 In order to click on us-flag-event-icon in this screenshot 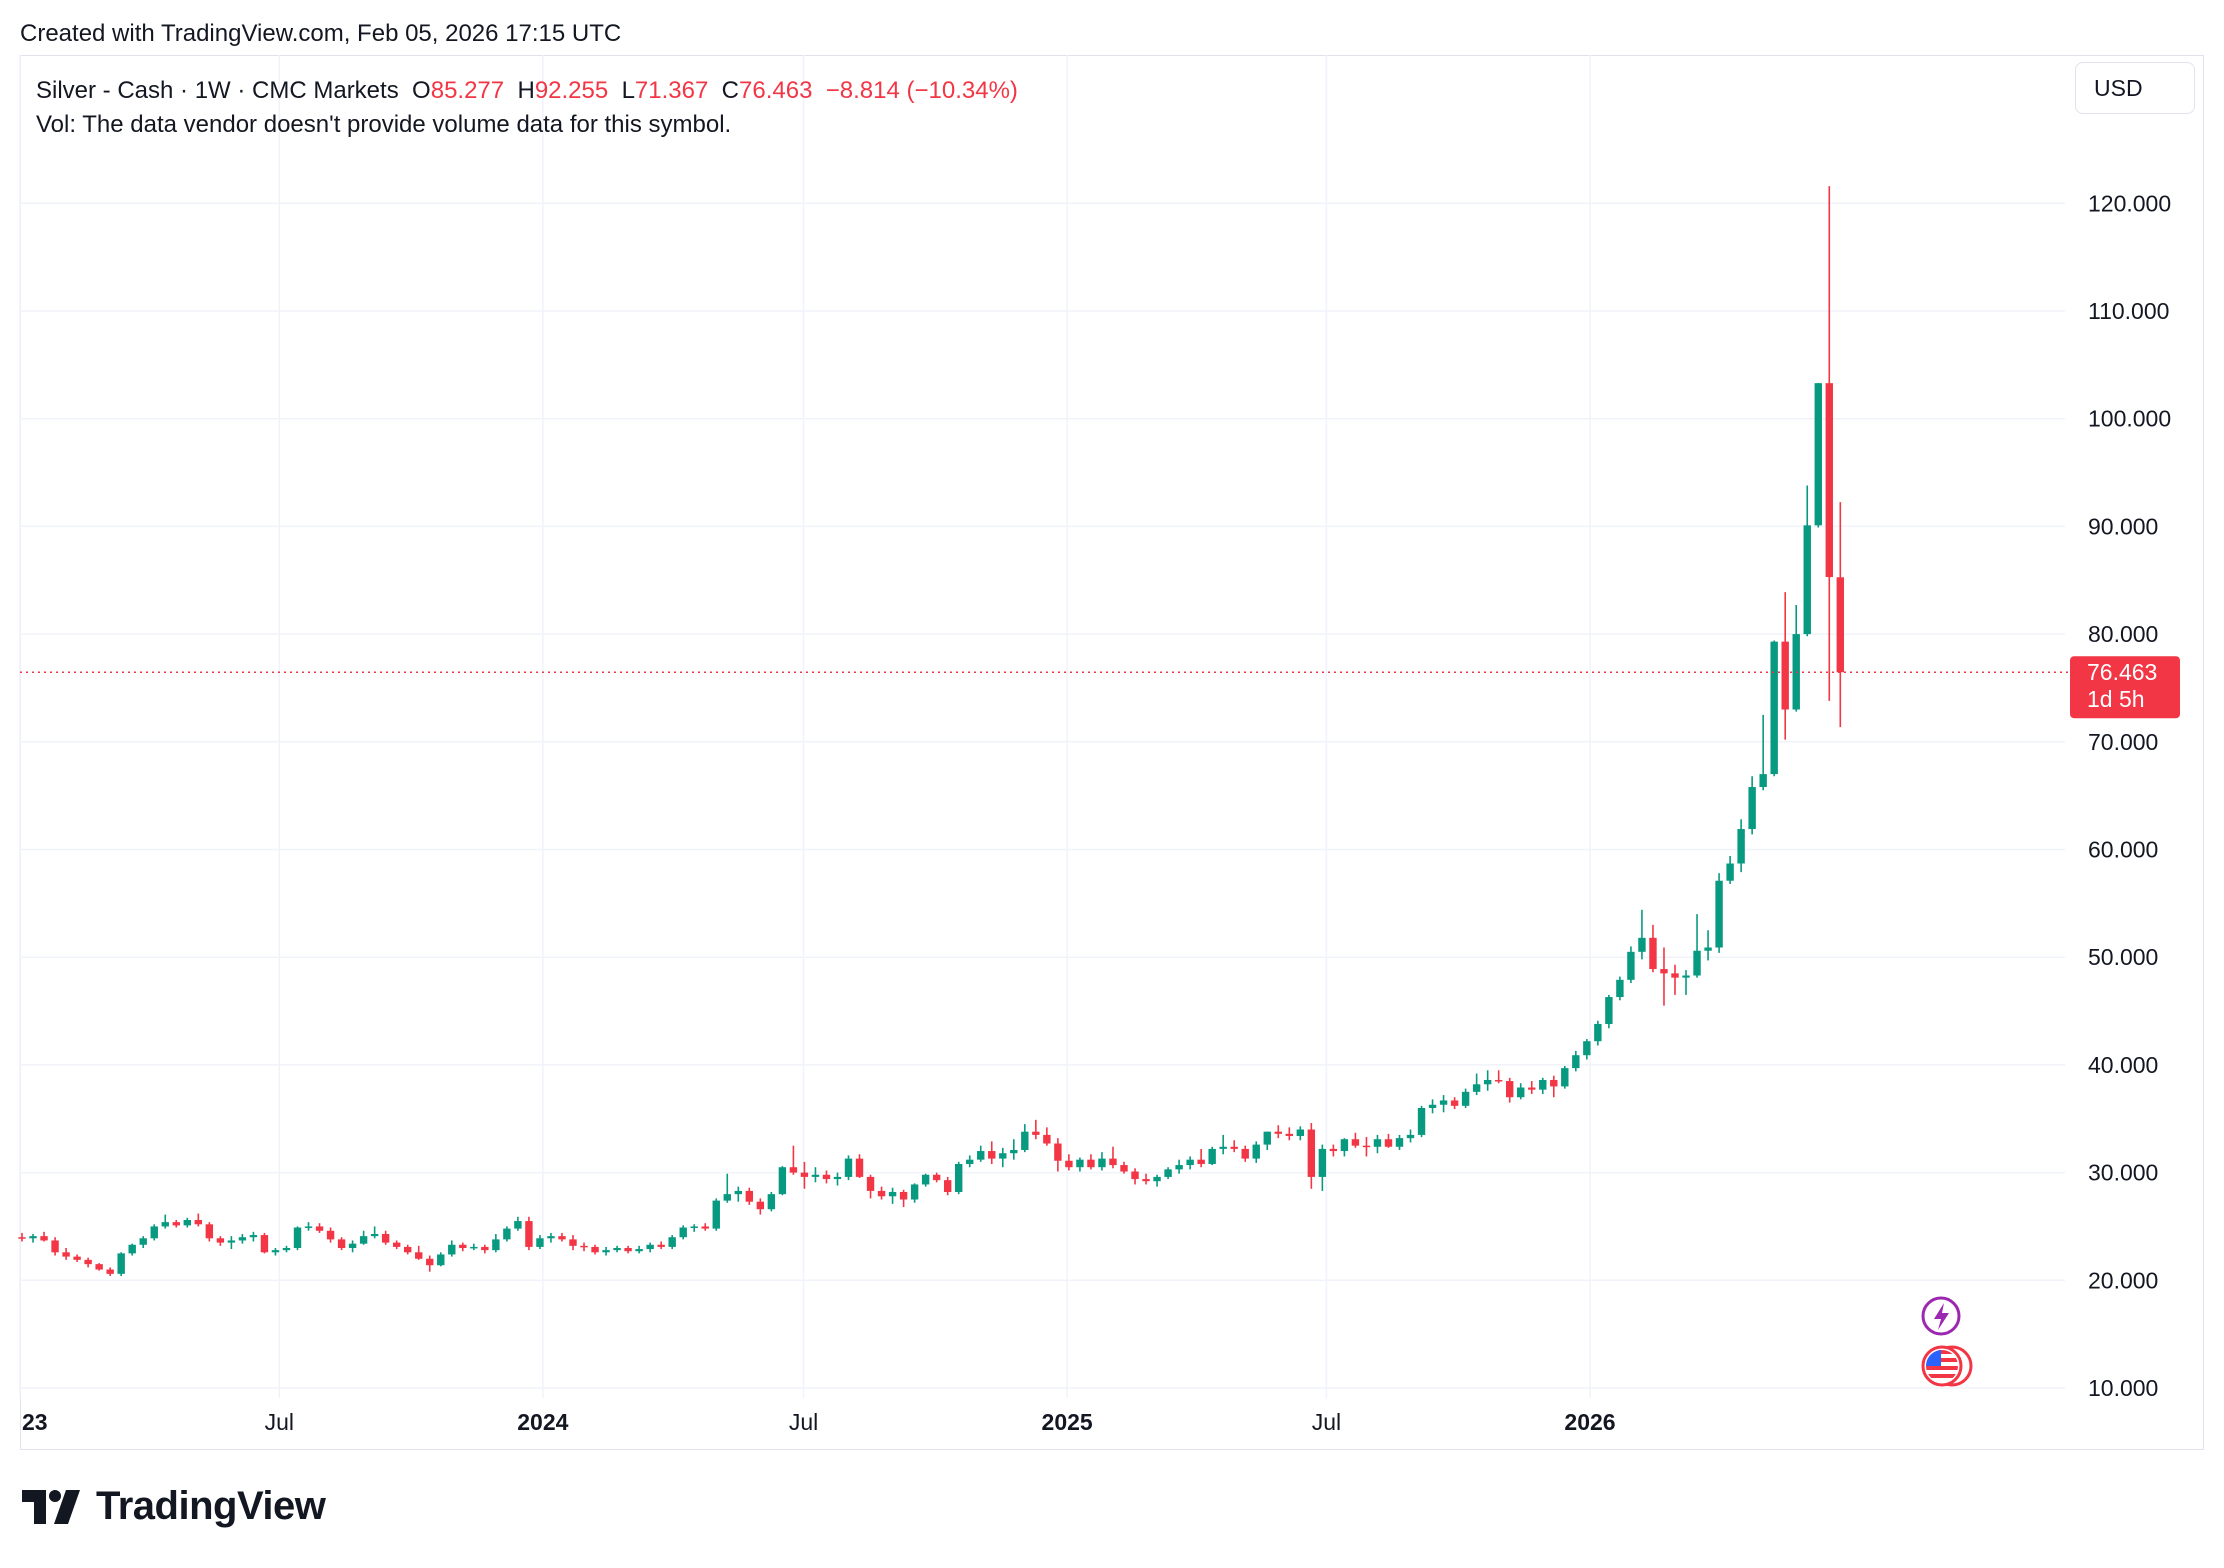, I will do `click(1947, 1366)`.